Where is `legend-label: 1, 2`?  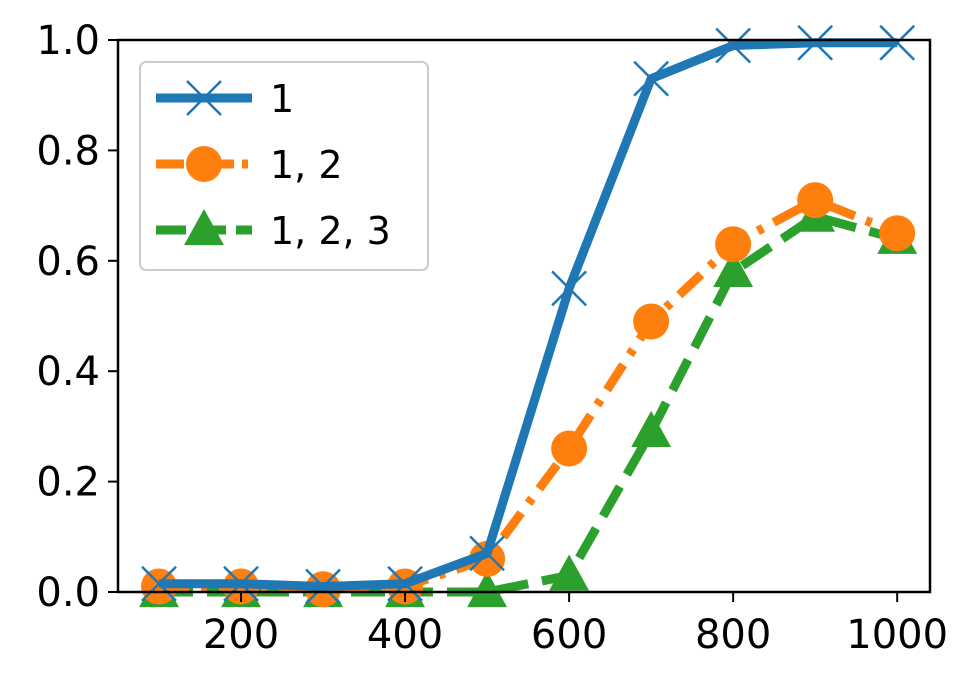 legend-label: 1, 2 is located at coordinates (306, 165).